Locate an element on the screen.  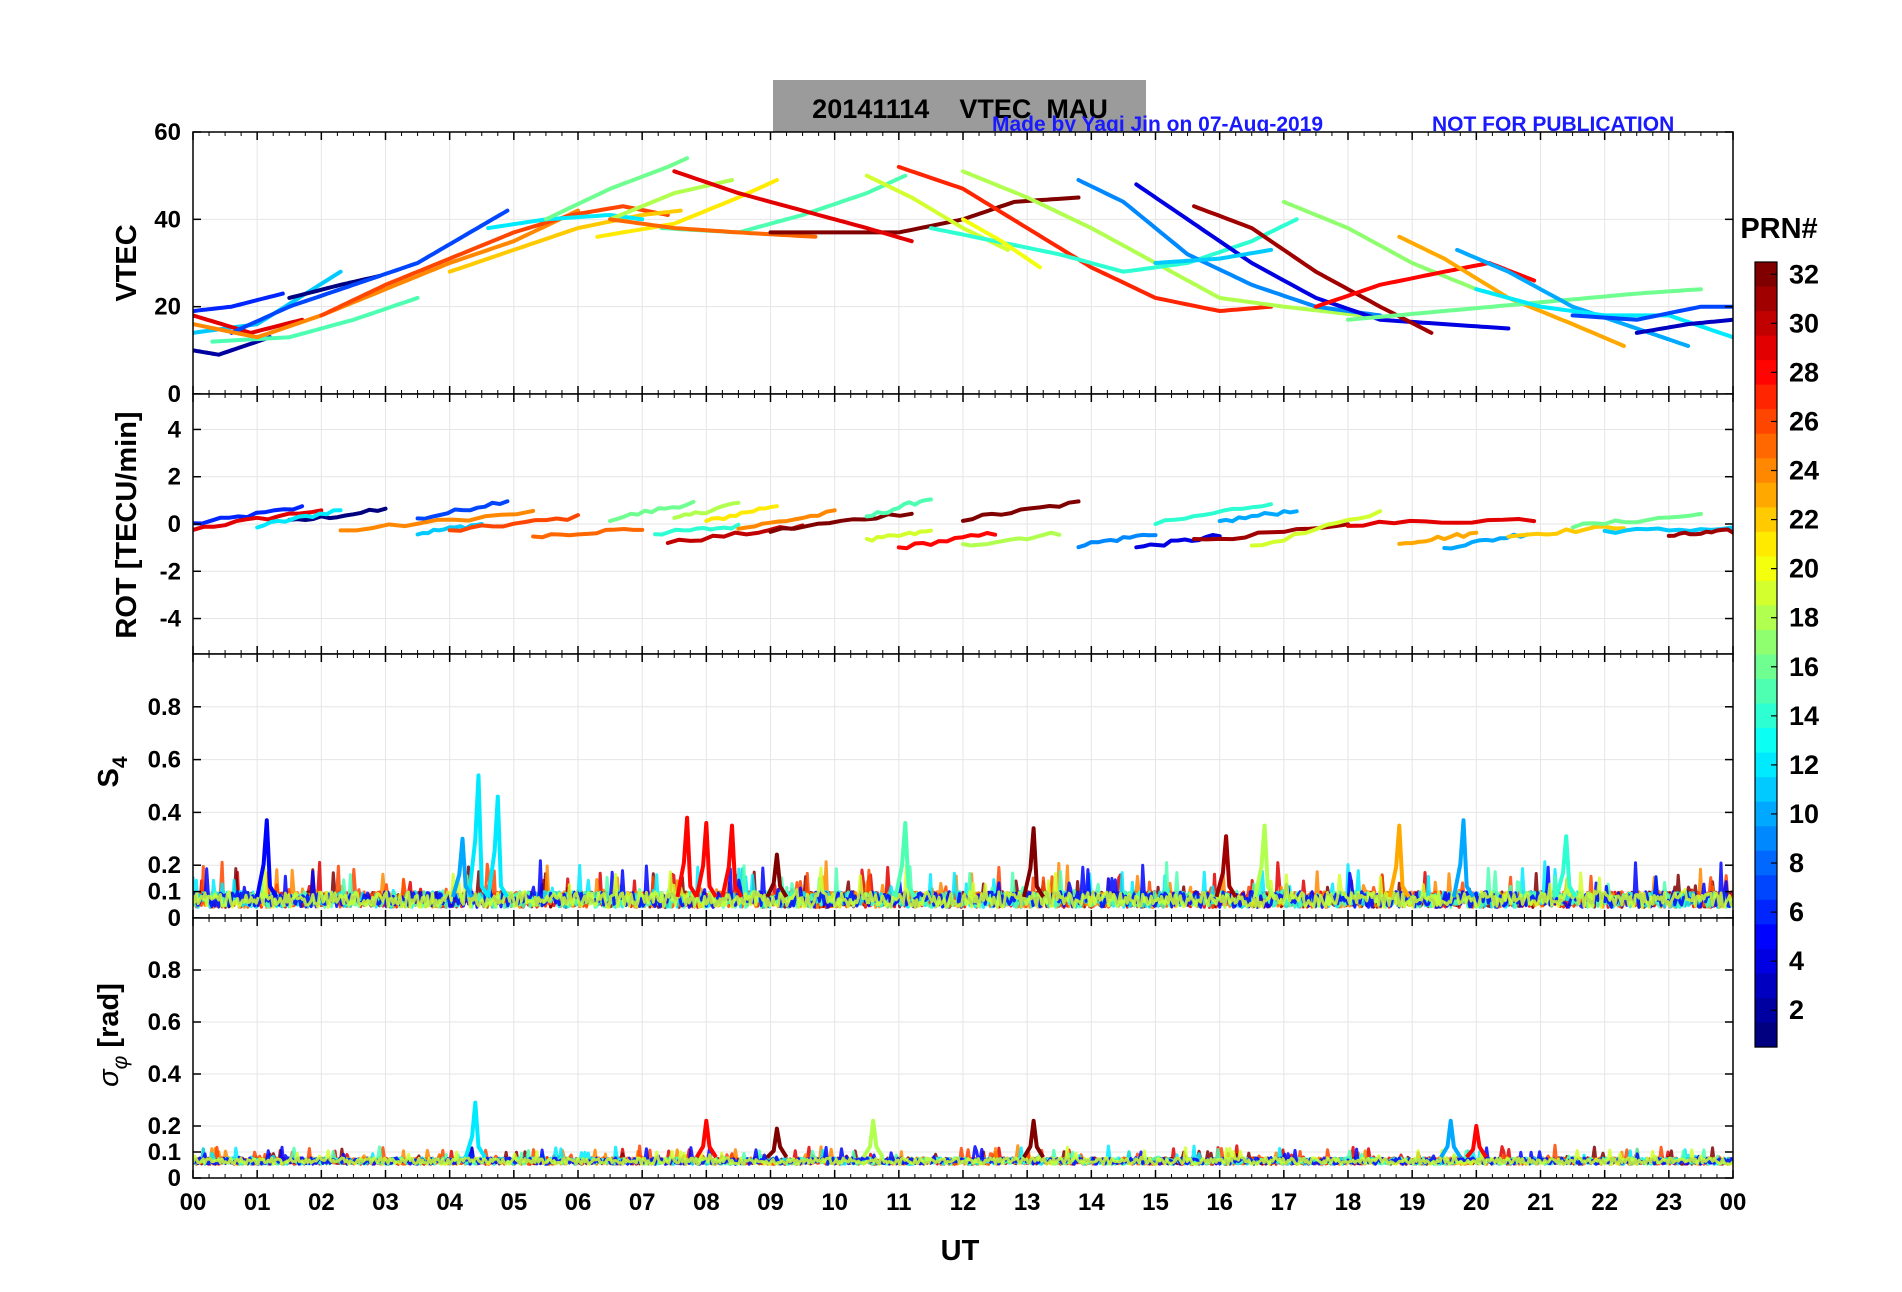
rot-ytick-label: 0 is located at coordinates (174, 524).